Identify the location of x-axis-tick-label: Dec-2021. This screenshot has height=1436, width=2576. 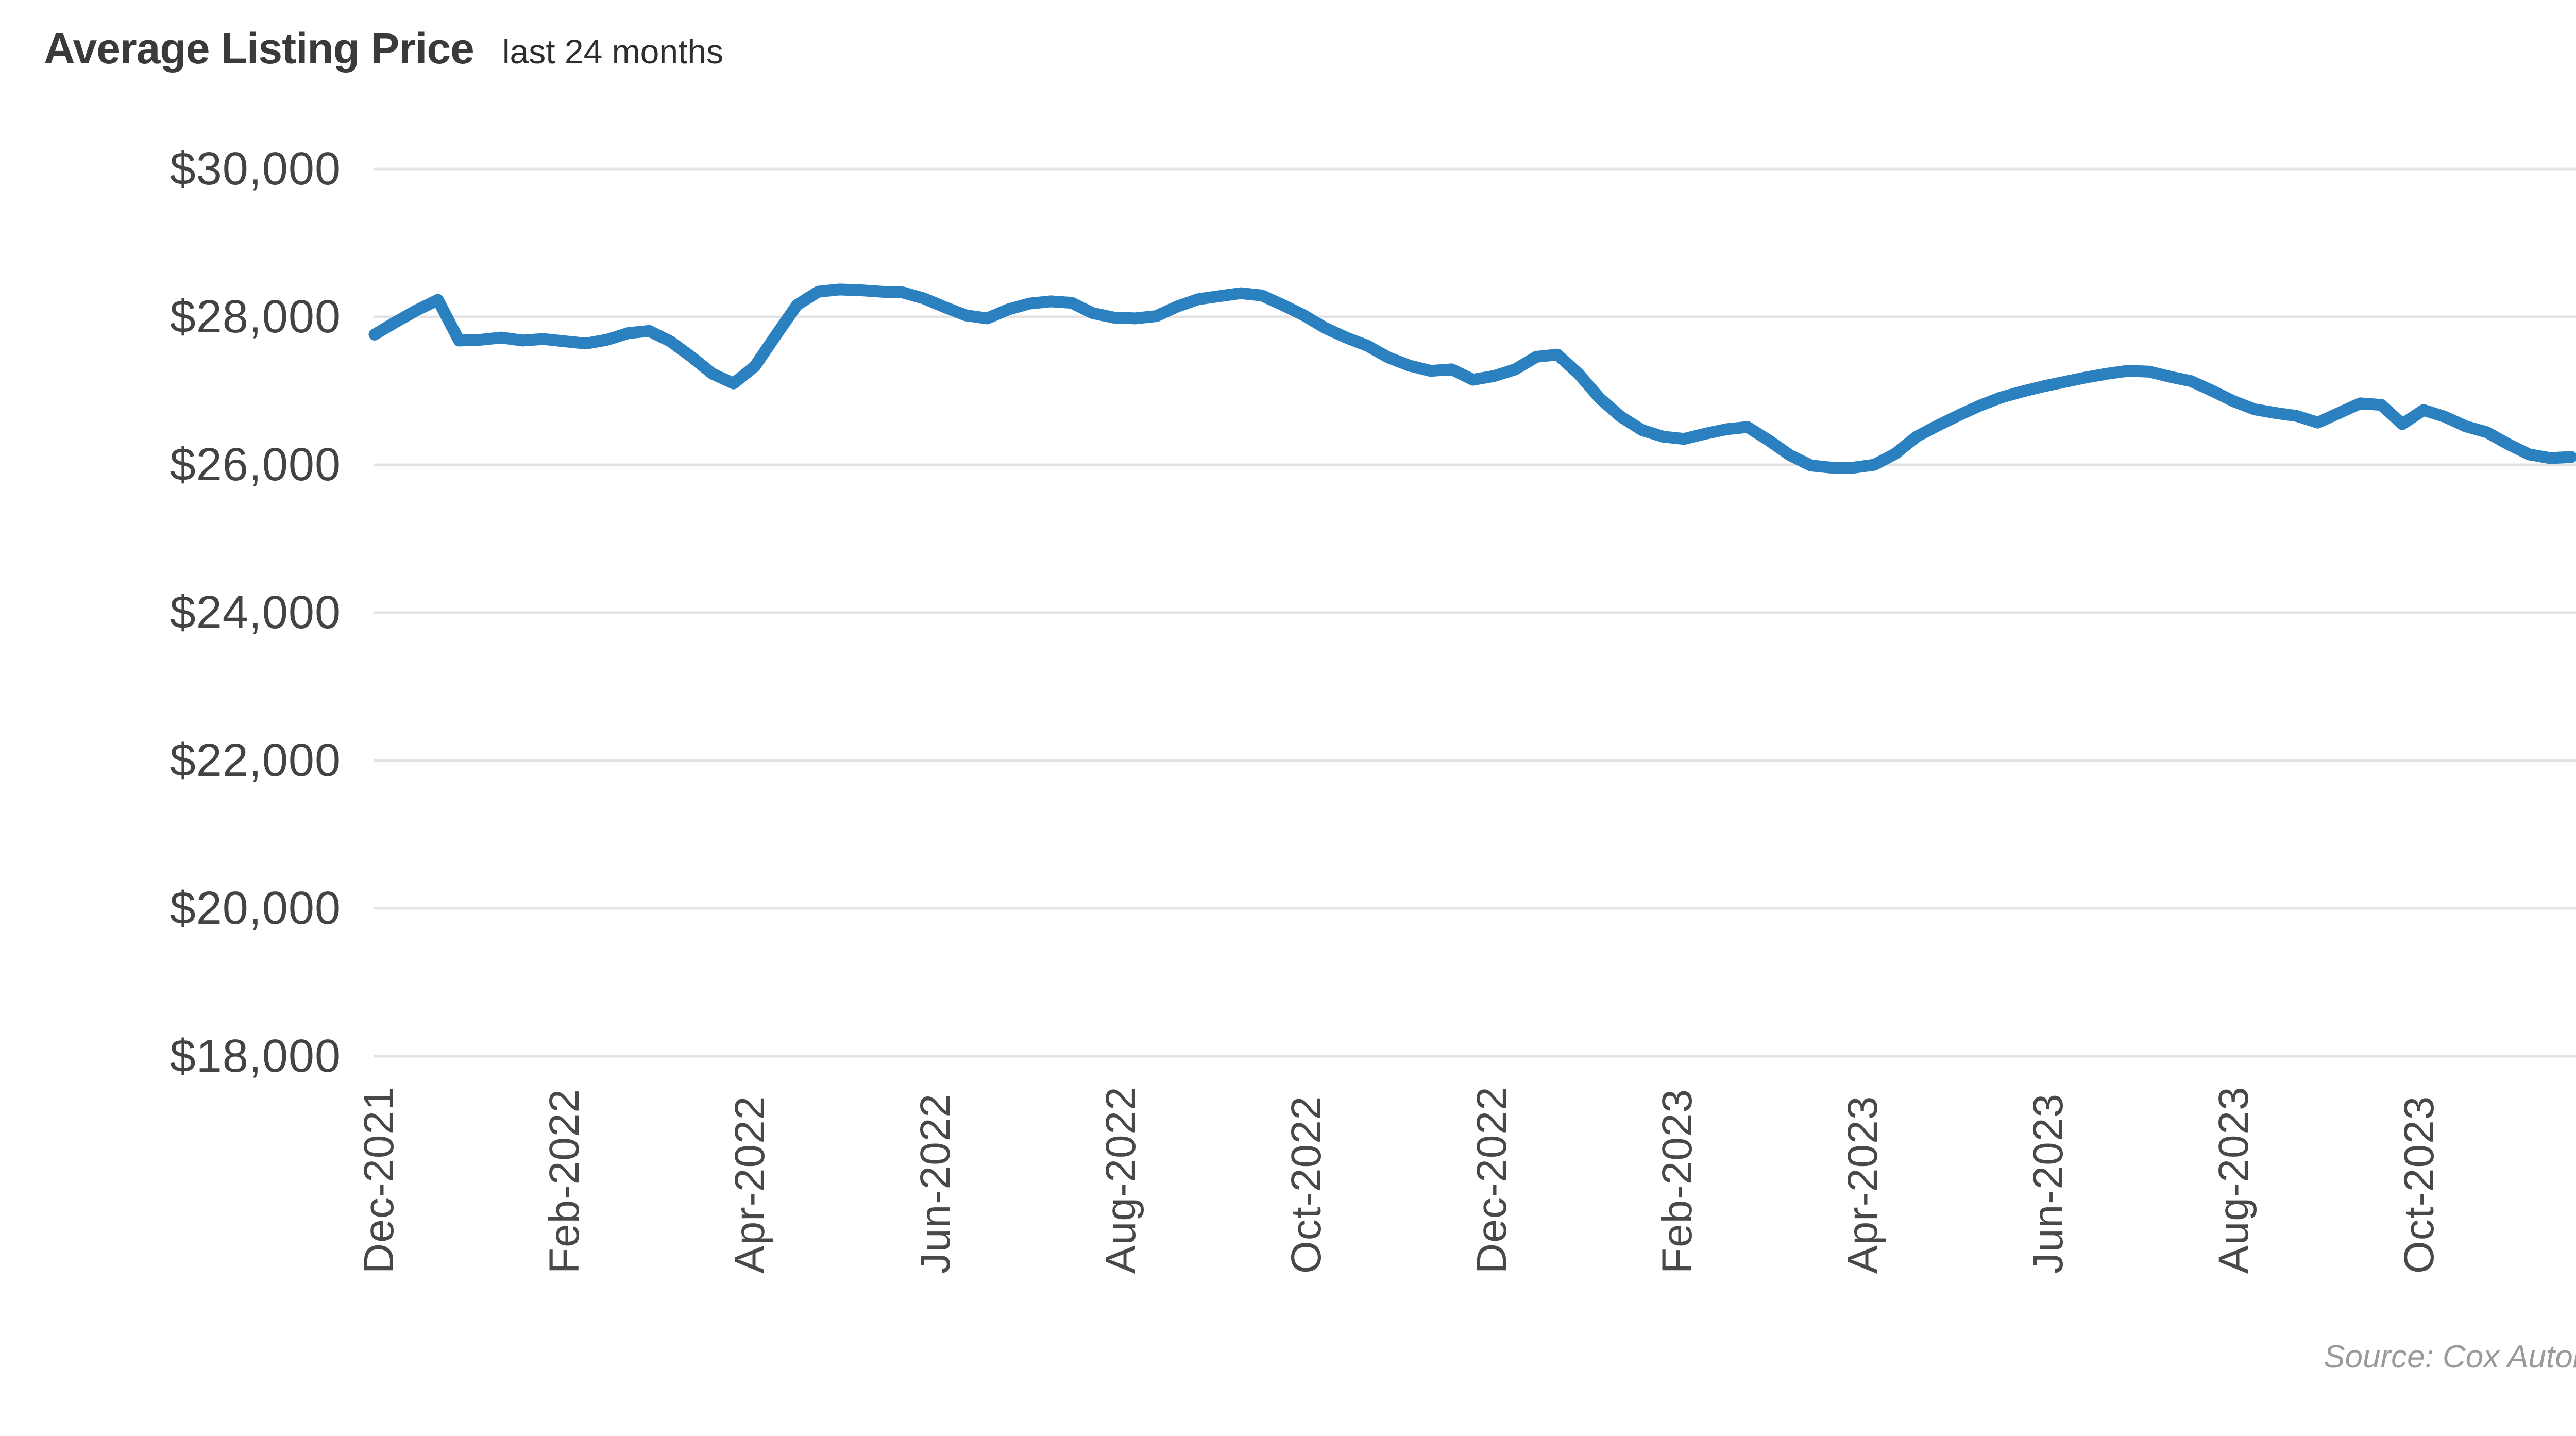
(378, 1180).